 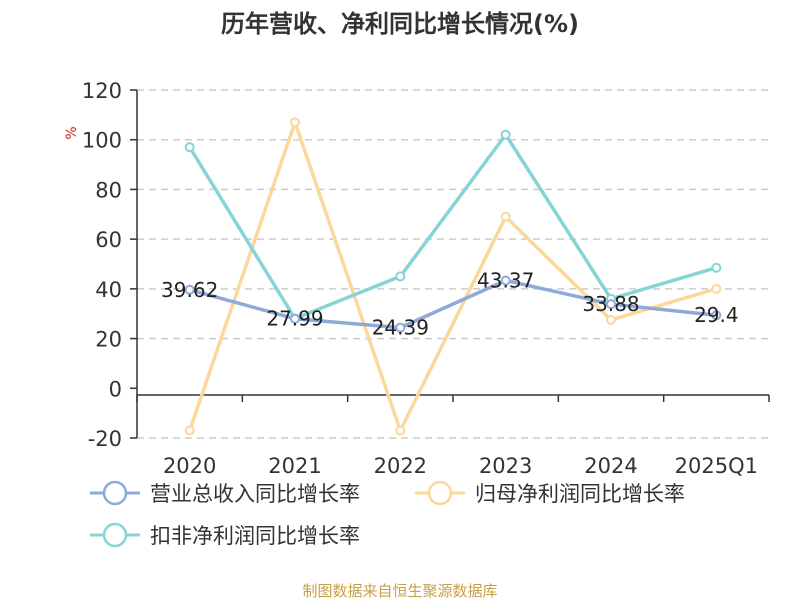 What do you see at coordinates (294, 466) in the screenshot?
I see `x-tick-label: 2021` at bounding box center [294, 466].